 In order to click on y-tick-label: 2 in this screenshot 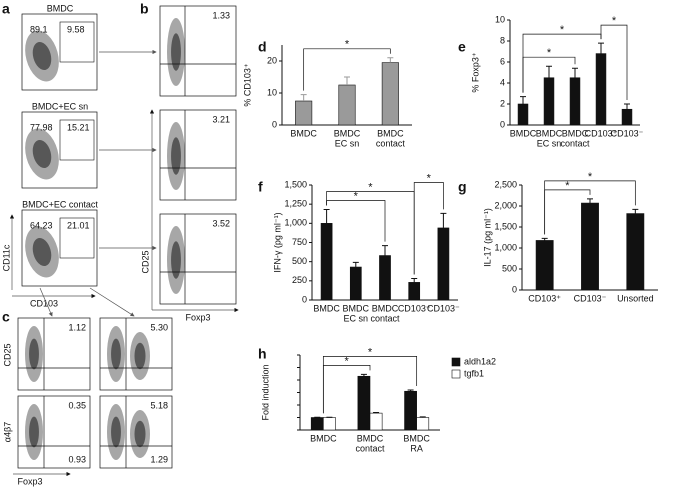, I will do `click(502, 103)`.